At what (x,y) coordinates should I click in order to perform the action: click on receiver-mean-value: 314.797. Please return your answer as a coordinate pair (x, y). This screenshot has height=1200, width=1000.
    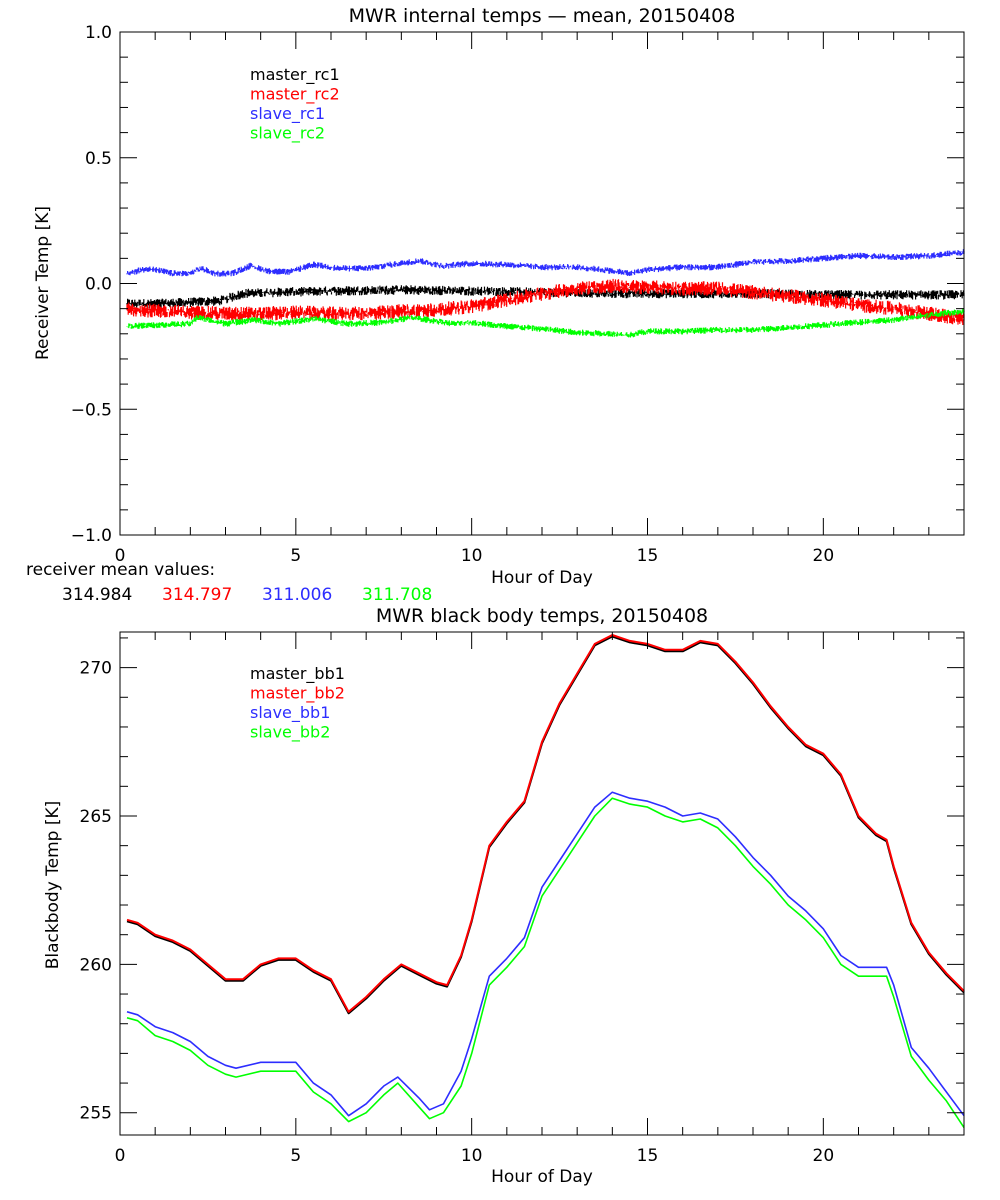
    Looking at the image, I should click on (197, 595).